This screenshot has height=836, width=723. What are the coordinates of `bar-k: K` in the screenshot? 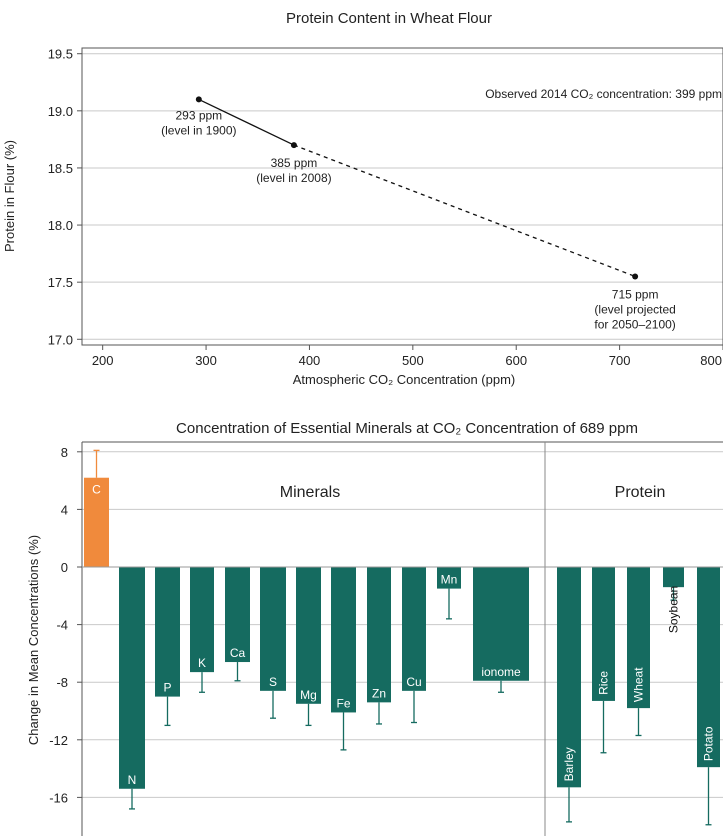 It's located at (202, 630).